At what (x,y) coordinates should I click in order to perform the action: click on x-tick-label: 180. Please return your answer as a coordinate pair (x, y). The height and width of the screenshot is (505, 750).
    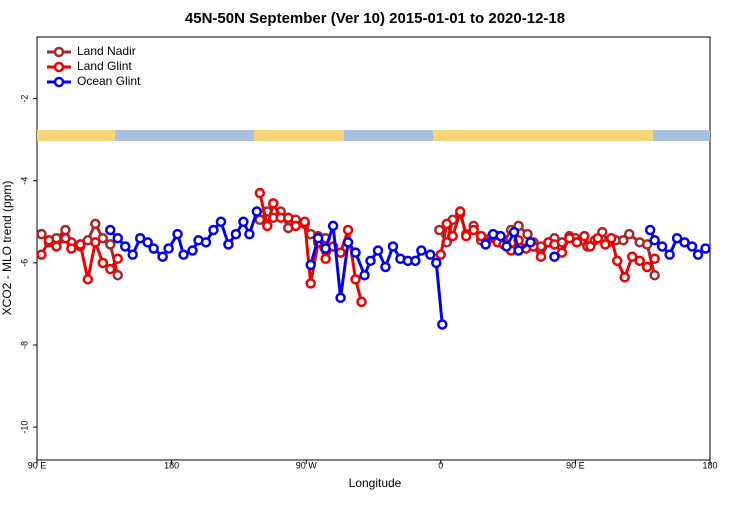
    Looking at the image, I should click on (171, 465).